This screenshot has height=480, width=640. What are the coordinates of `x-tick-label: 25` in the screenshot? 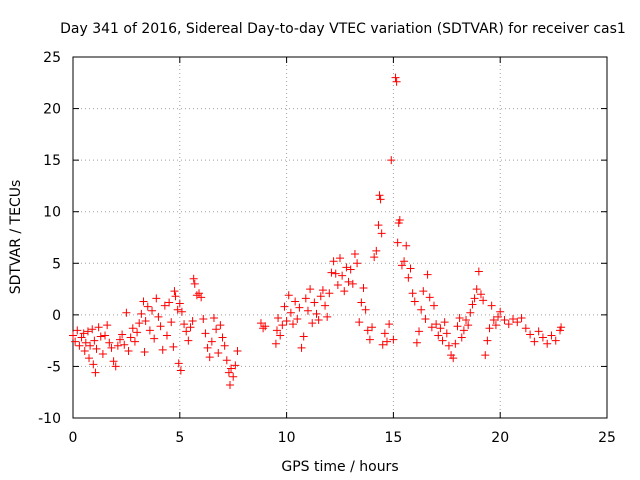 It's located at (607, 438).